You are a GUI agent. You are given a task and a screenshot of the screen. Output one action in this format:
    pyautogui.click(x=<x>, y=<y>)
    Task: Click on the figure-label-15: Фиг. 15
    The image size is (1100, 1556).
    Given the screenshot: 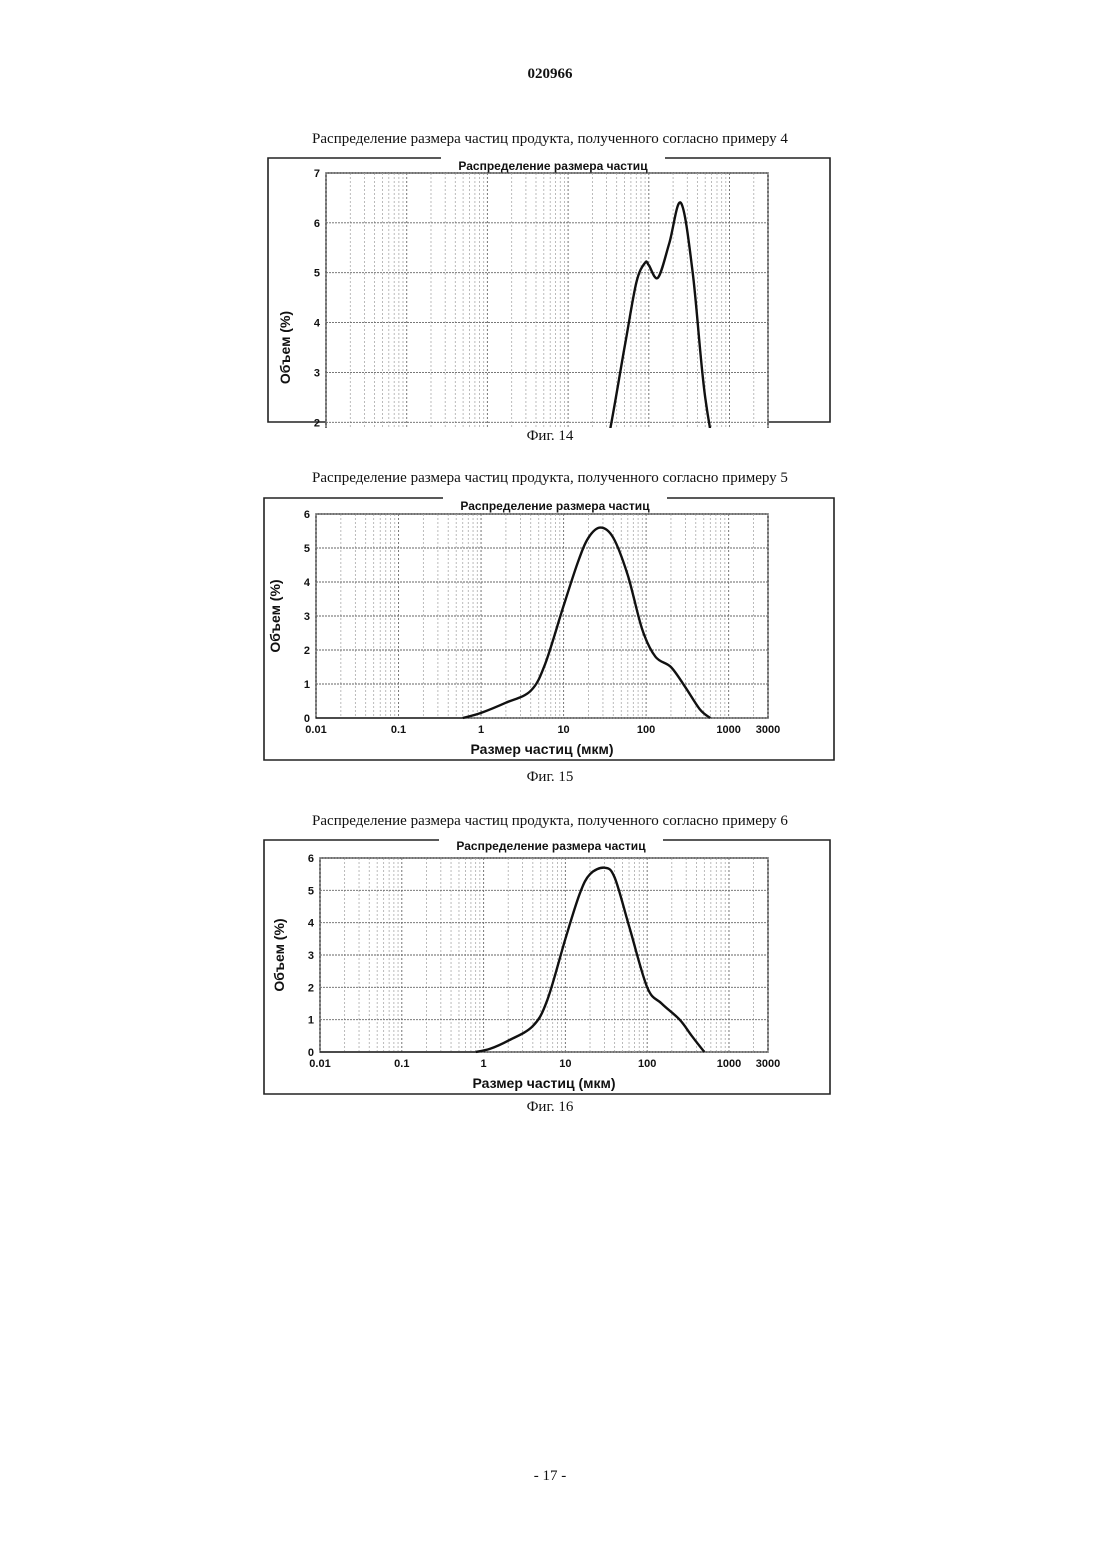 What is the action you would take?
    pyautogui.click(x=550, y=777)
    